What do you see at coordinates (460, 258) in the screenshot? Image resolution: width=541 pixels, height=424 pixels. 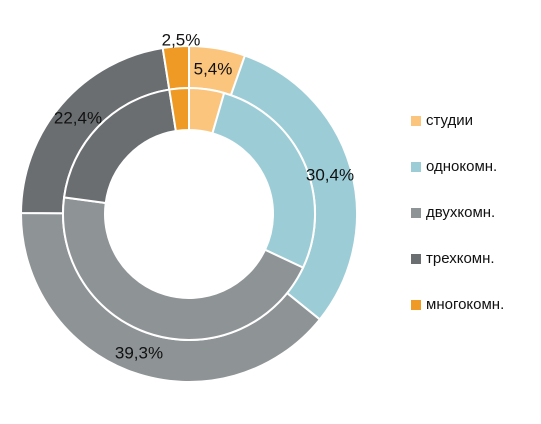 I see `legend-label-4: трехкомн.` at bounding box center [460, 258].